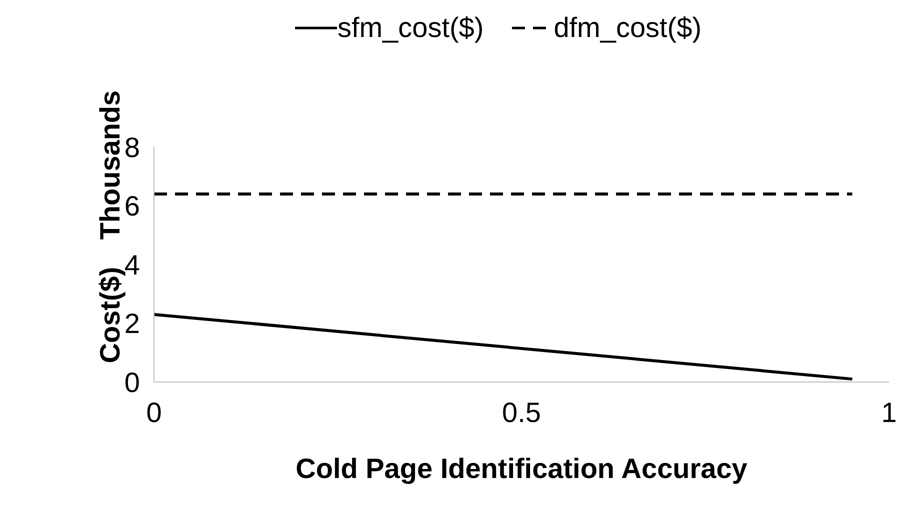  Describe the element at coordinates (628, 28) in the screenshot. I see `legend-label: dfm_cost($)` at that location.